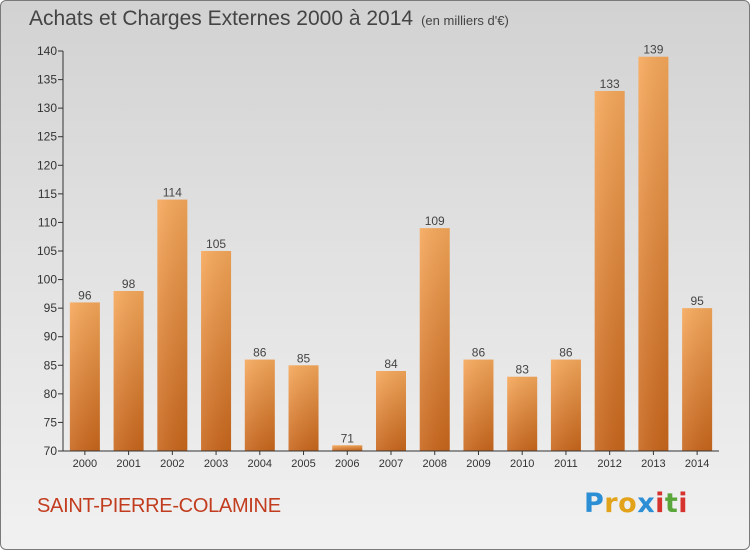 Image resolution: width=750 pixels, height=550 pixels. Describe the element at coordinates (609, 464) in the screenshot. I see `x-tick-label-2012: 2012` at that location.